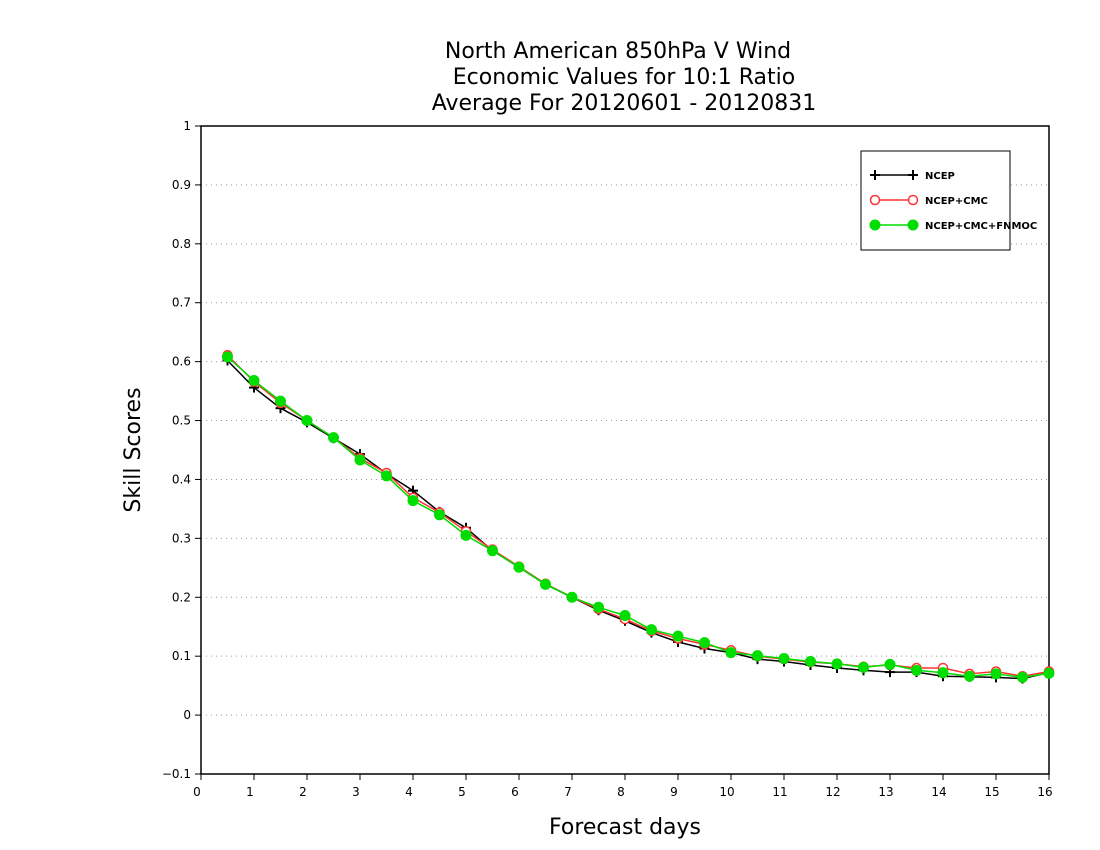 This screenshot has width=1100, height=850. I want to click on legend-label: NCEP+CMC+FNMOC, so click(981, 226).